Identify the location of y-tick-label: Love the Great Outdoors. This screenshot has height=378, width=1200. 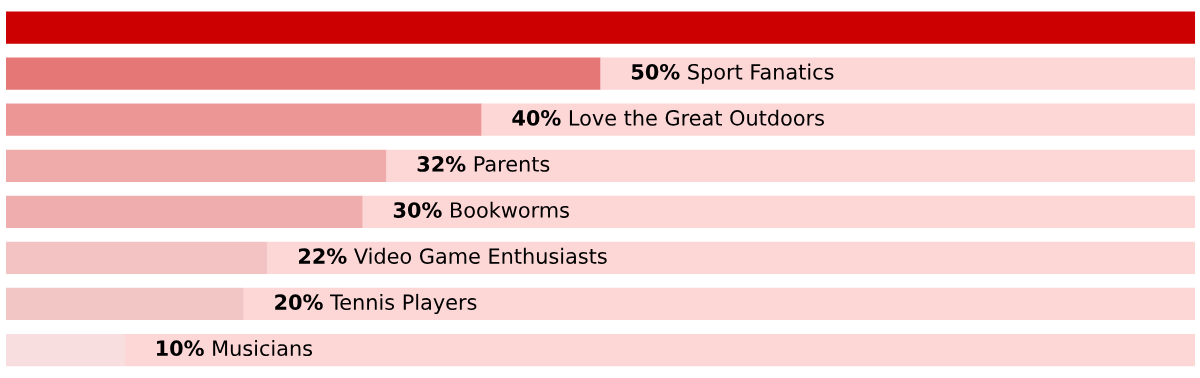
(696, 117).